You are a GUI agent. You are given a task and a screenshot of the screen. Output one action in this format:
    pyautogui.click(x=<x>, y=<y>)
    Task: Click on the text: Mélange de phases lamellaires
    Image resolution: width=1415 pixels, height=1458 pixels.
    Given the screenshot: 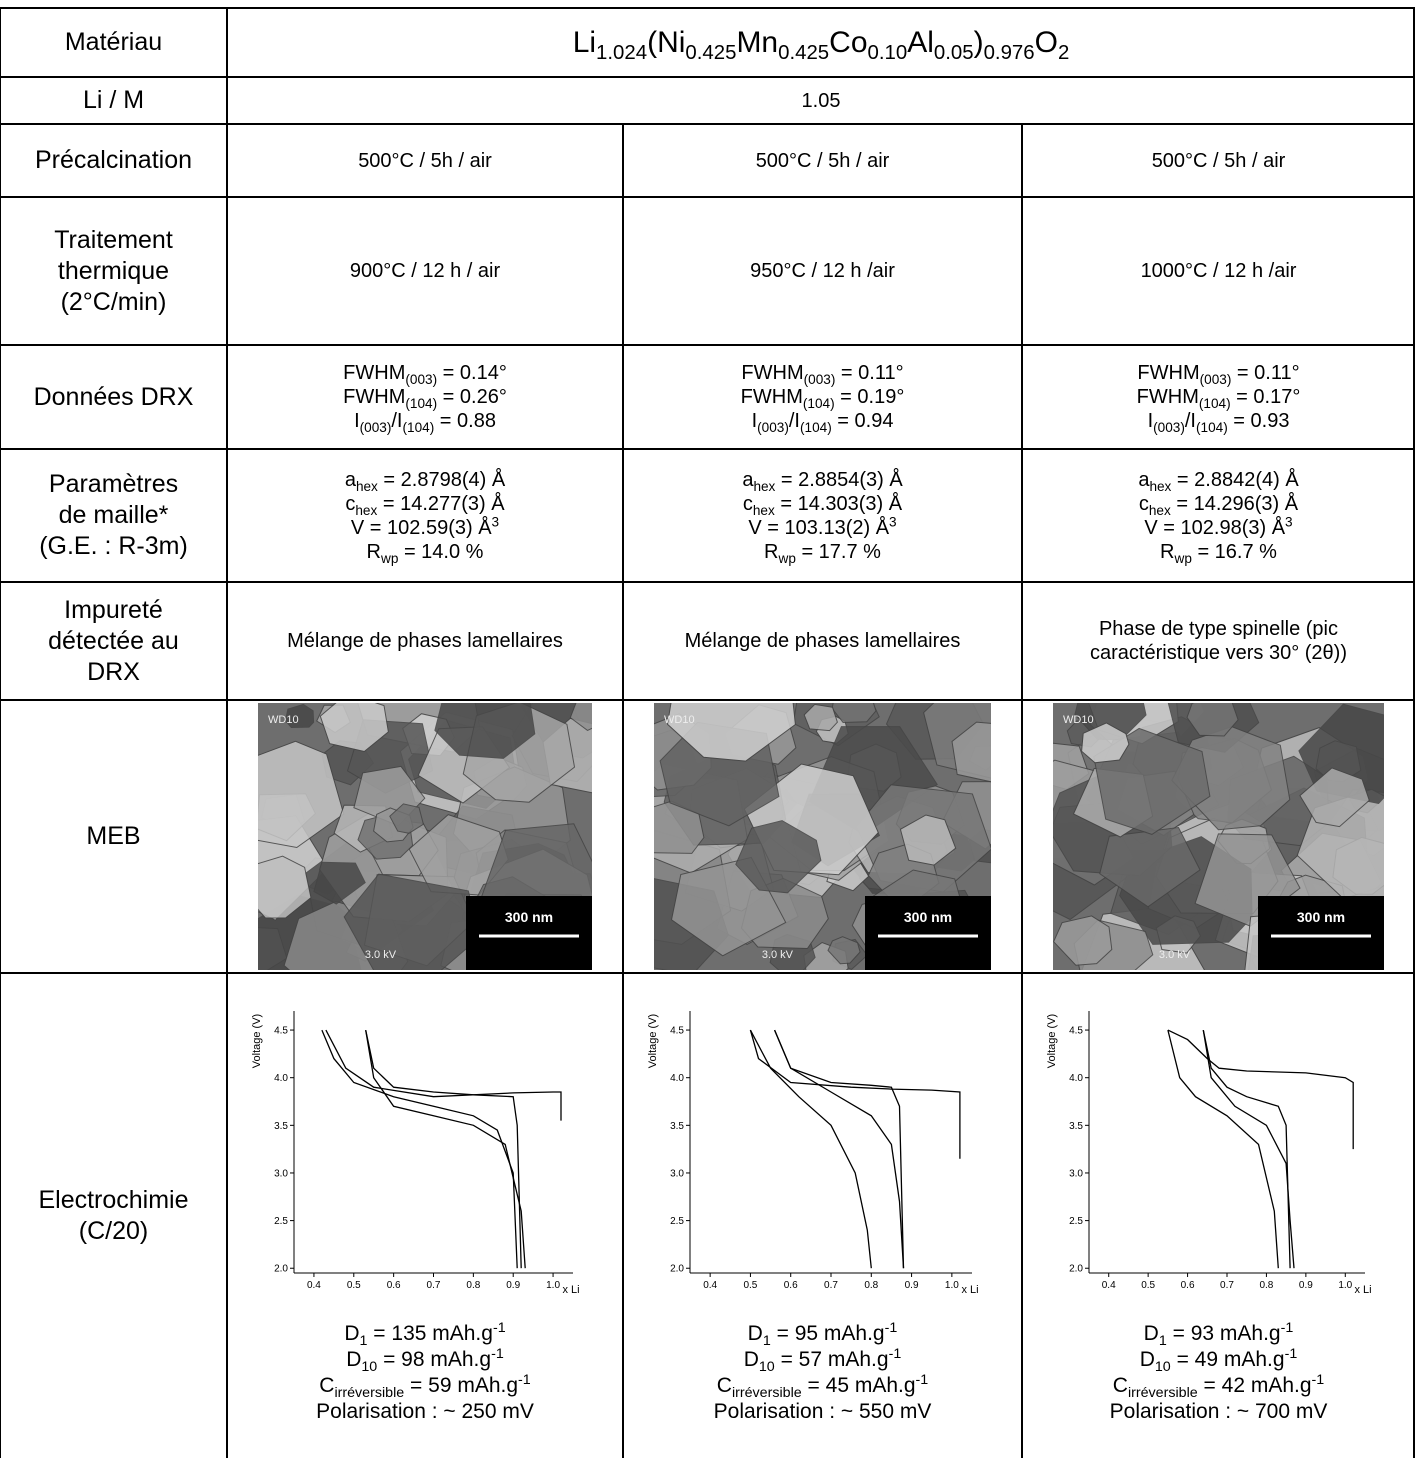 What is the action you would take?
    pyautogui.click(x=425, y=641)
    